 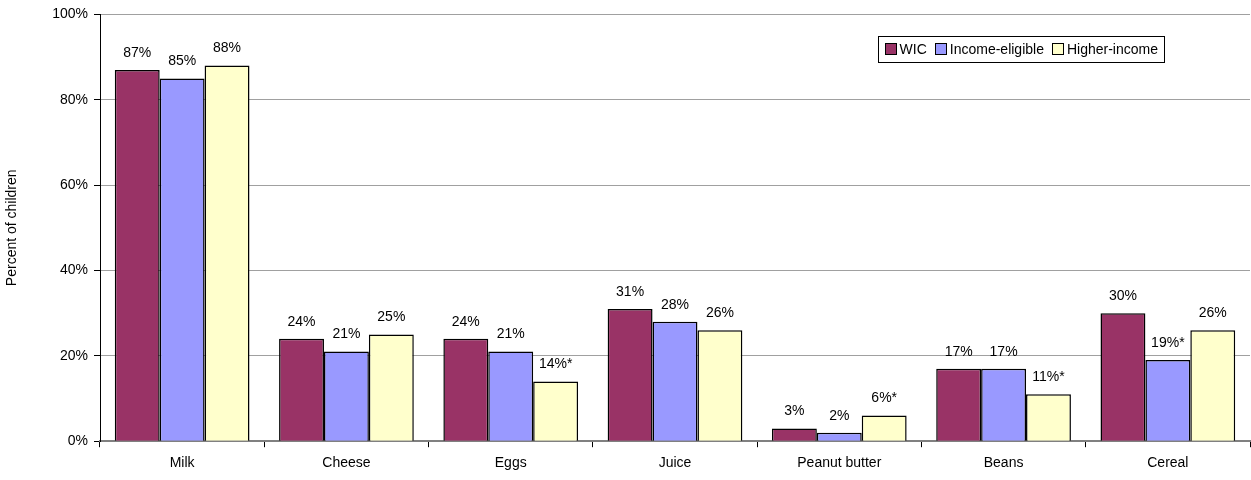 I want to click on x-tick-label: Peanut butter, so click(x=839, y=462).